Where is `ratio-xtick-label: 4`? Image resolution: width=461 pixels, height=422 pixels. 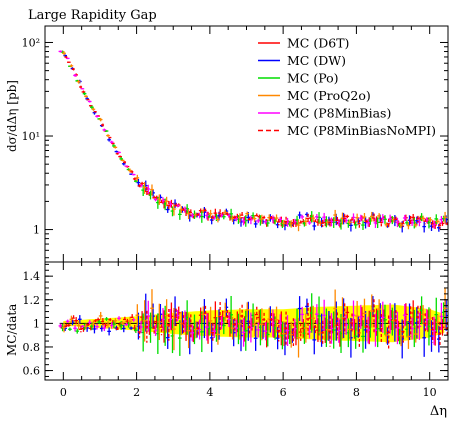
ratio-xtick-label: 4 is located at coordinates (209, 392).